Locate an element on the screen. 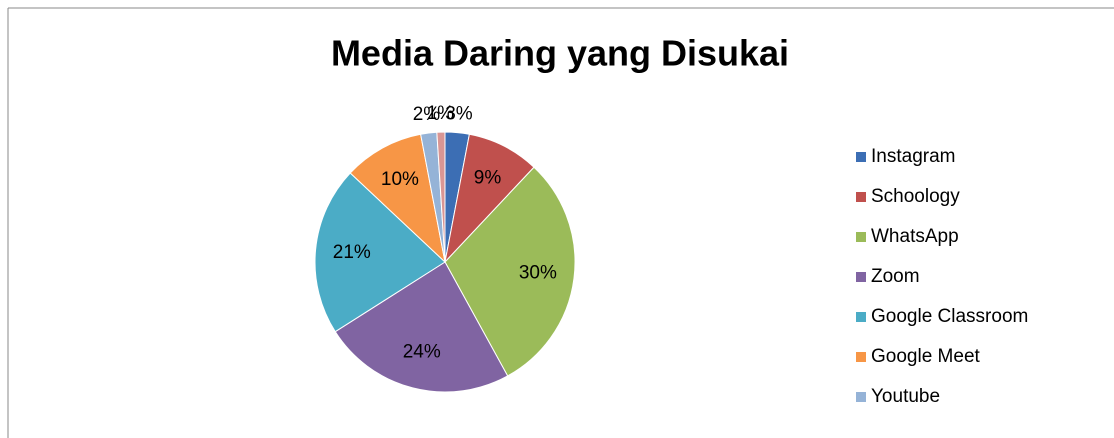  data-label: 3% is located at coordinates (459, 114).